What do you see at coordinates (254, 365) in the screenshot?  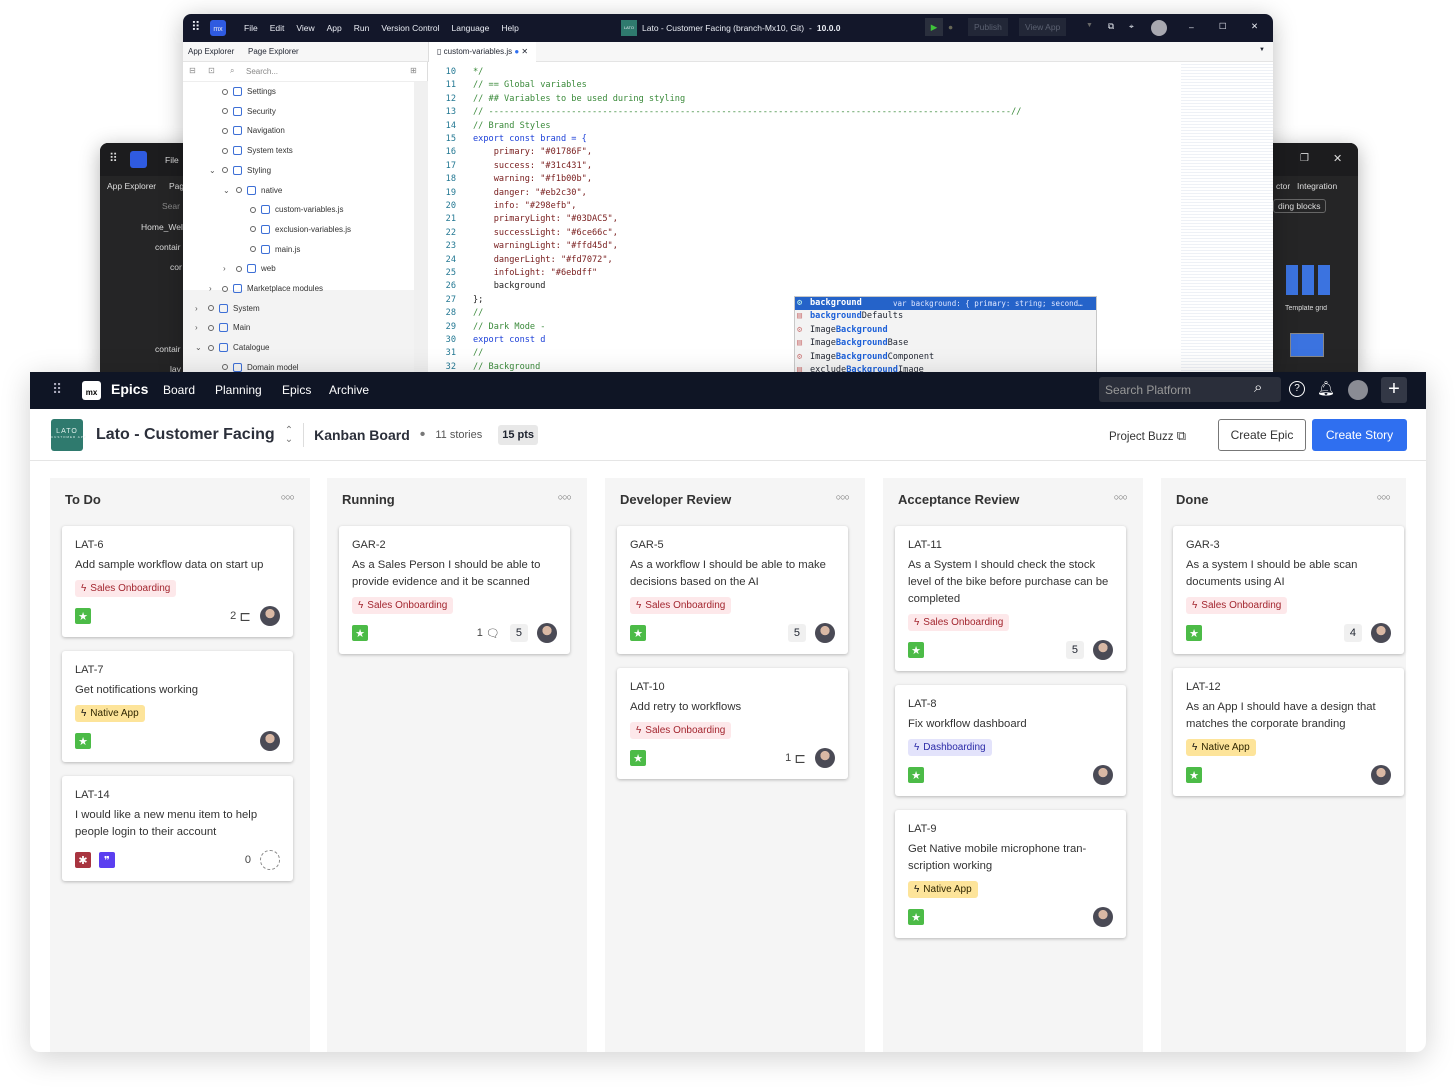 I see `tree-item: Domain model` at bounding box center [254, 365].